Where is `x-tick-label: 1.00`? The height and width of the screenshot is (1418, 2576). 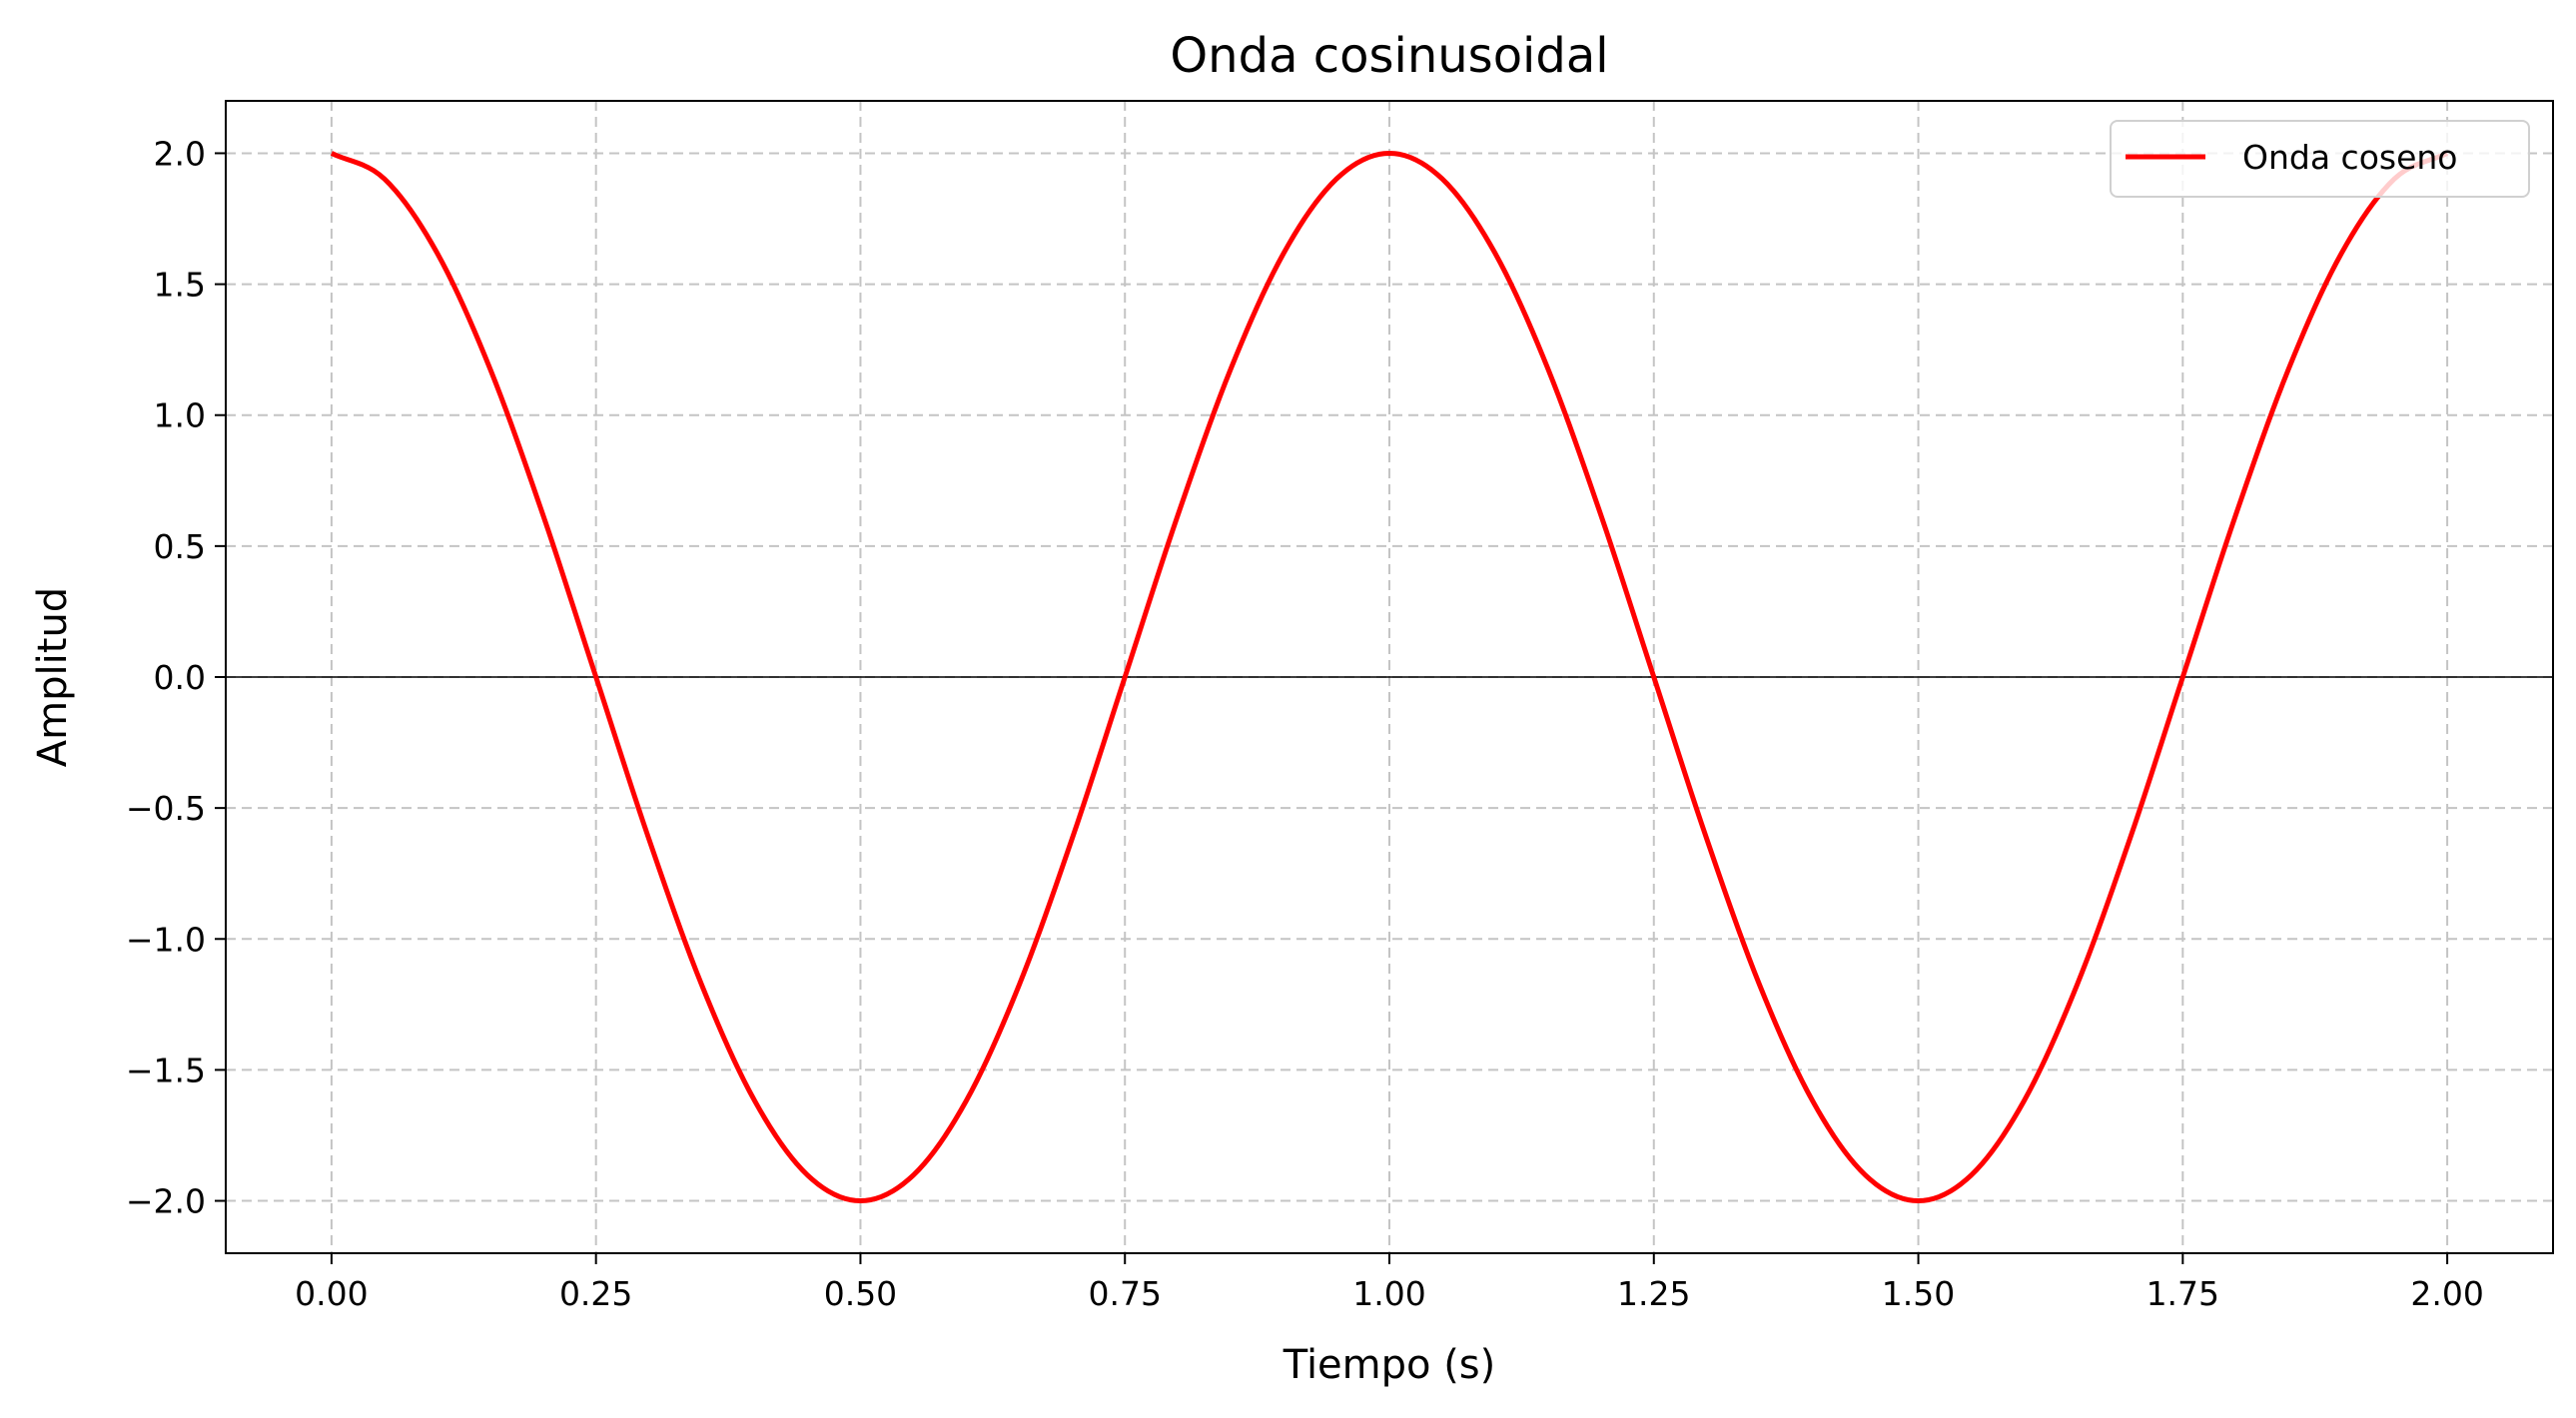 x-tick-label: 1.00 is located at coordinates (1388, 1293).